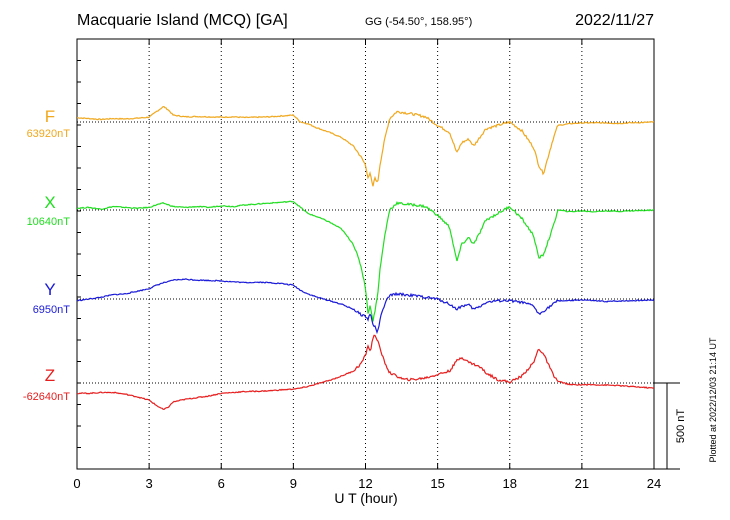  What do you see at coordinates (365, 498) in the screenshot?
I see `x-axis-label: U T (hour)` at bounding box center [365, 498].